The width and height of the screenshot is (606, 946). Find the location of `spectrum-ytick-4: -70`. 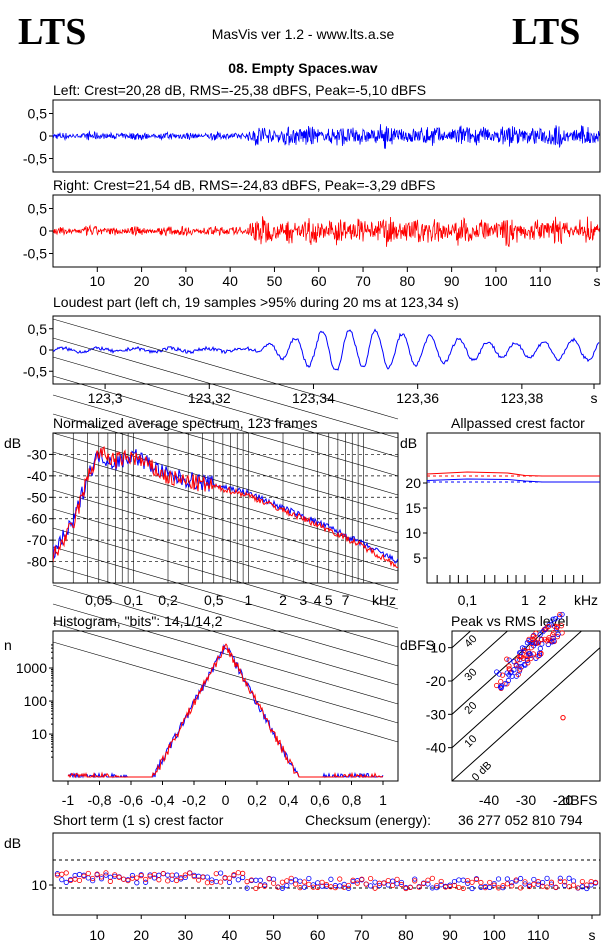

spectrum-ytick-4: -70 is located at coordinates (37, 540).